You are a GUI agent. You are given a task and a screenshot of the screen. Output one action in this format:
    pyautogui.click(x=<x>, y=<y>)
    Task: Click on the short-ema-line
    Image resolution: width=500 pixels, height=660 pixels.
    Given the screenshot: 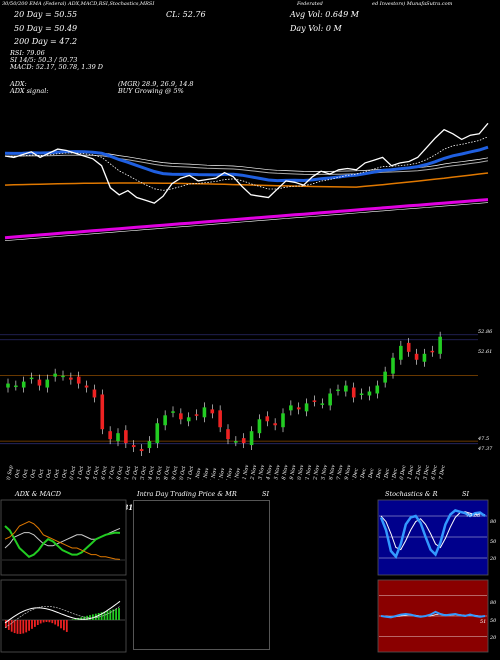 What is the action you would take?
    pyautogui.click(x=246, y=163)
    